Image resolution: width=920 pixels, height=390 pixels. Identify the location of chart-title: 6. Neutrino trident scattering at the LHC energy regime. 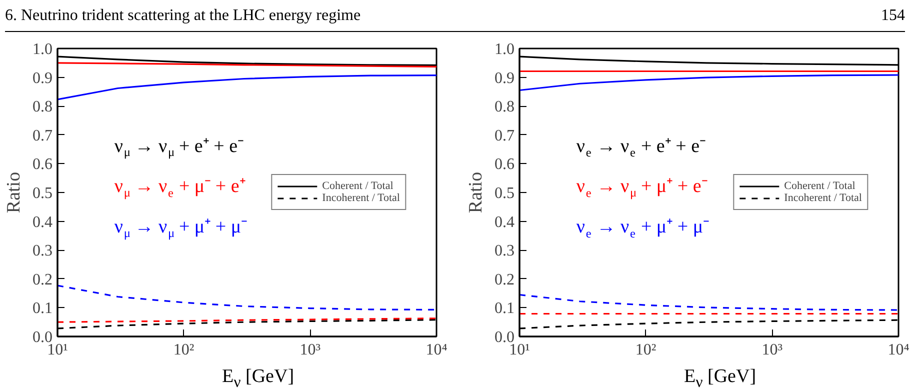
(183, 16).